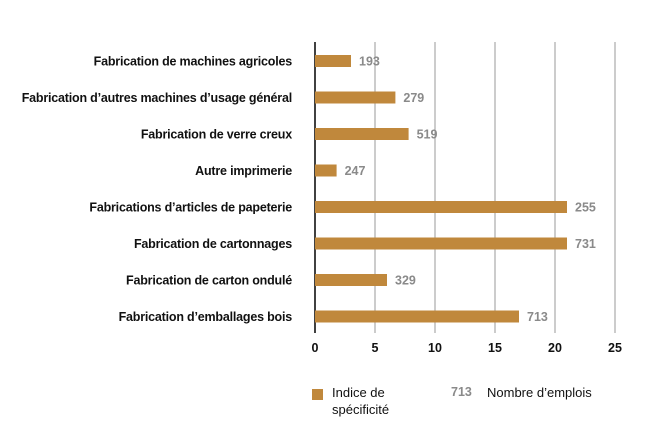 The image size is (666, 445). What do you see at coordinates (355, 171) in the screenshot?
I see `data-label: 247` at bounding box center [355, 171].